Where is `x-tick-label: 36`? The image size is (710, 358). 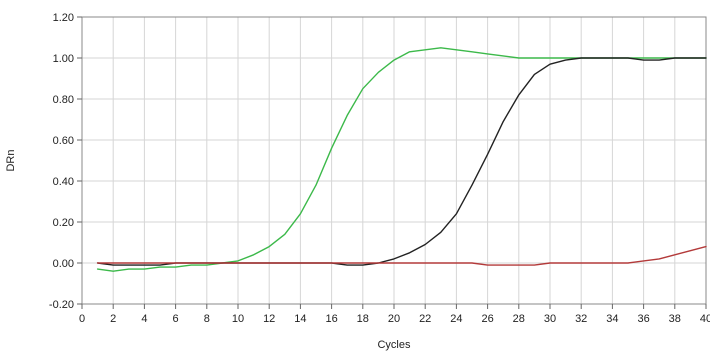
x-tick-label: 36 is located at coordinates (643, 319).